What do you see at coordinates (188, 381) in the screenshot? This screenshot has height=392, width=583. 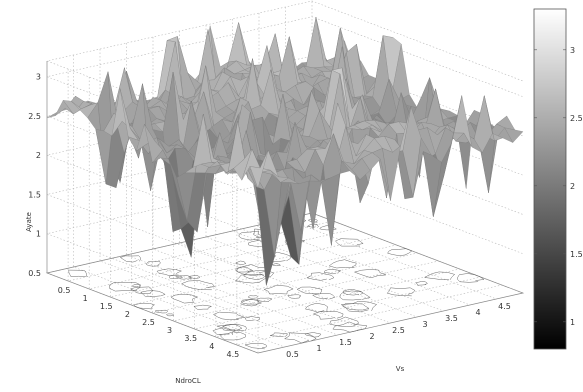 I see `x-axis-label: NdroCL` at bounding box center [188, 381].